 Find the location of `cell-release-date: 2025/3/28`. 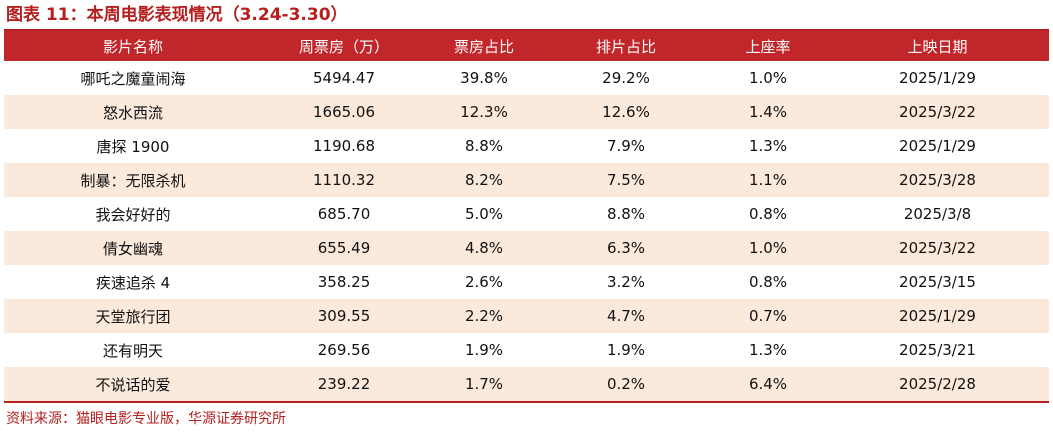

cell-release-date: 2025/3/28 is located at coordinates (937, 180).